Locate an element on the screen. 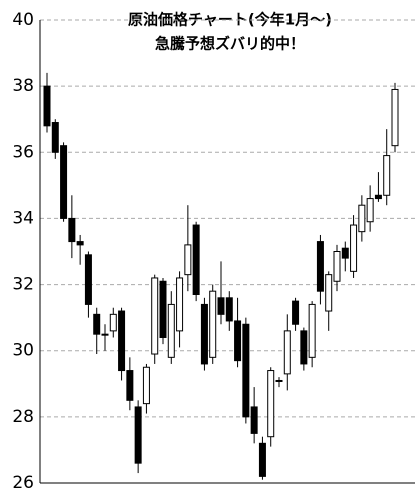 The image size is (419, 502). chart-subtitle: 急騰予想ズバリ的中！ is located at coordinates (230, 44).